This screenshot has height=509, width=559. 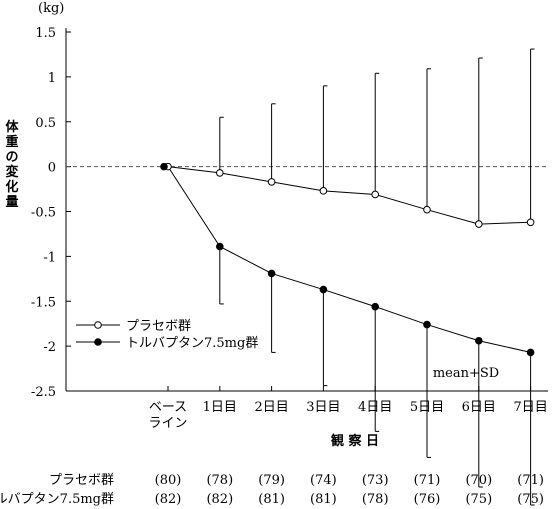 I want to click on n-table-row-label: プラセボ群, so click(x=81, y=480).